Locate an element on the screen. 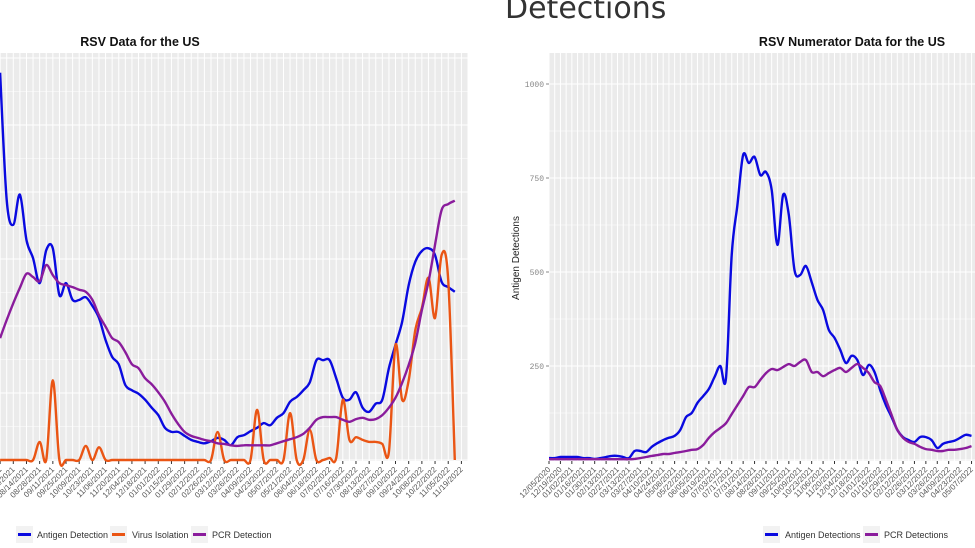 The image size is (975, 548). legend-item: Antigen Detection is located at coordinates (62, 534).